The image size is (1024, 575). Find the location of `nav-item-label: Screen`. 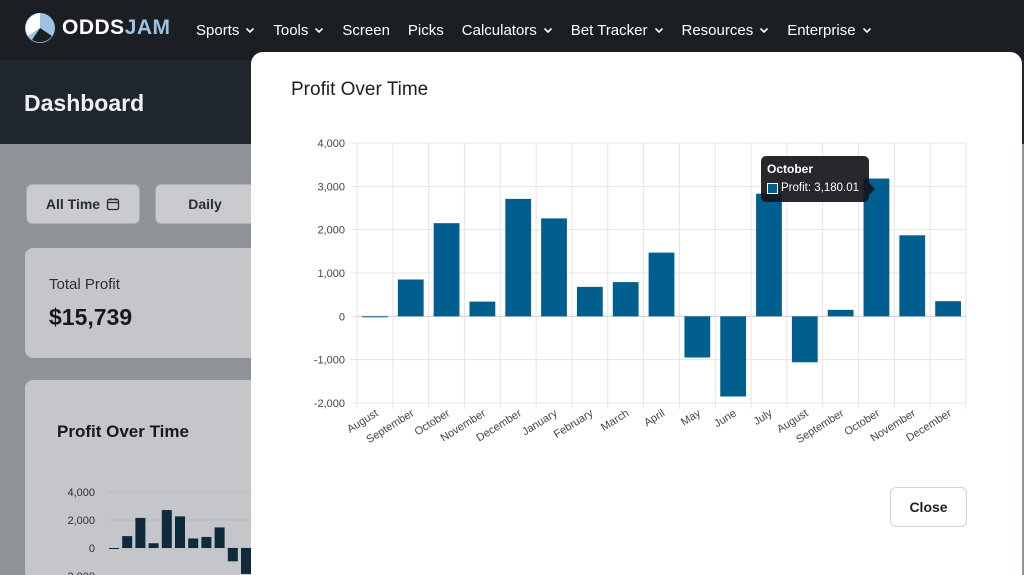

nav-item-label: Screen is located at coordinates (366, 30).